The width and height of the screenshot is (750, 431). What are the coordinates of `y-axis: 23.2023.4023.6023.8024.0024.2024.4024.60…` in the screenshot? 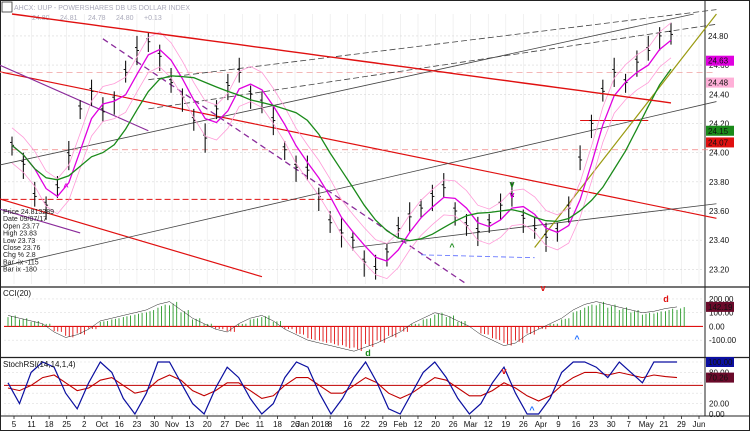 It's located at (721, 224).